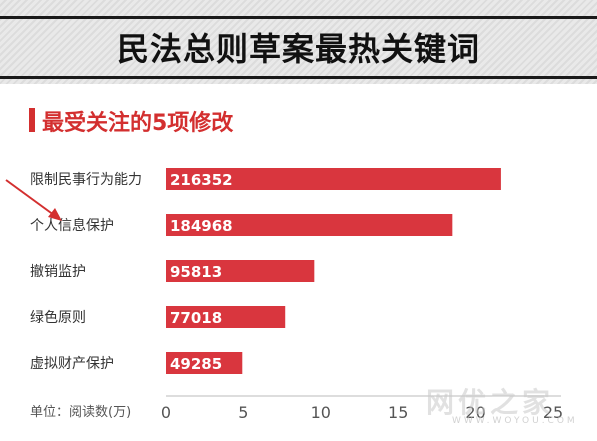 The height and width of the screenshot is (441, 597). I want to click on value-label: 216352, so click(201, 180).